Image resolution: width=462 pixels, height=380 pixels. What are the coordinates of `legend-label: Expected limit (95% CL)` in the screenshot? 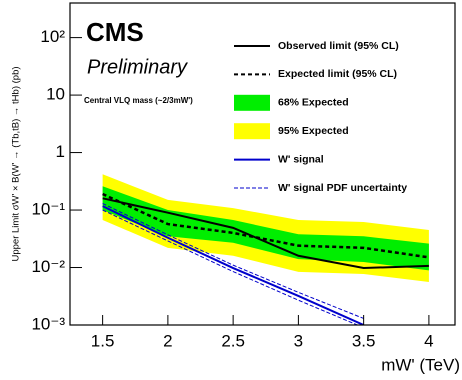 It's located at (337, 74).